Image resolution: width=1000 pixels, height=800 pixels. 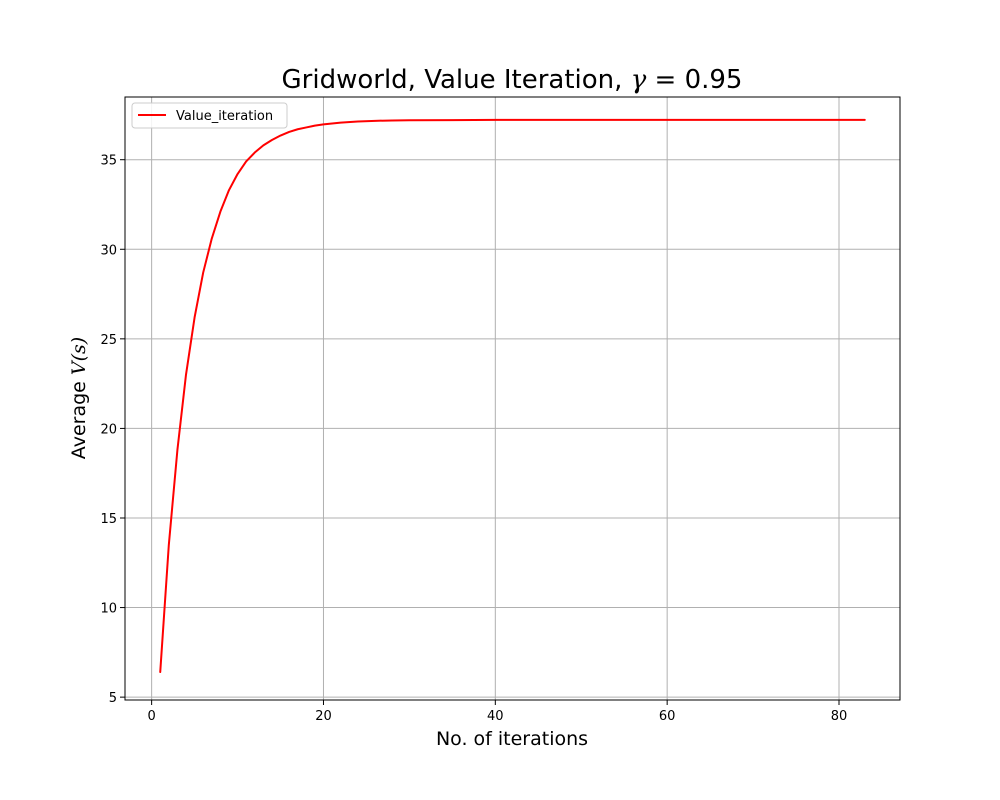 I want to click on y-tick-label: 30, so click(x=108, y=250).